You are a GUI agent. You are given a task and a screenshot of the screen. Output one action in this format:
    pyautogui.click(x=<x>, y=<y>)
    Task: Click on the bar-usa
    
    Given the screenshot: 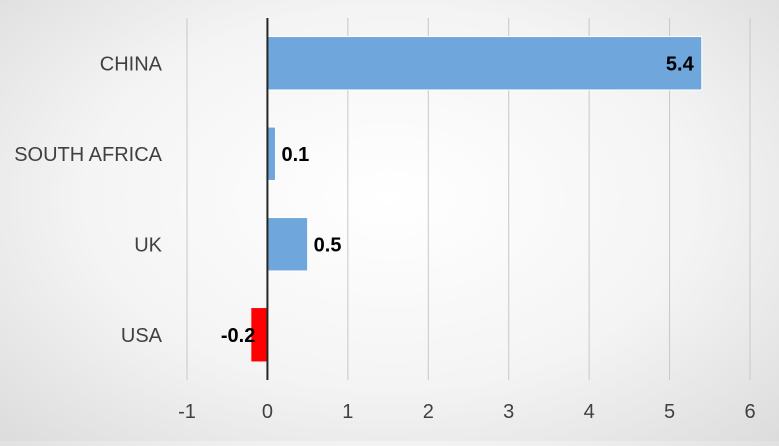 What is the action you would take?
    pyautogui.click(x=259, y=335)
    